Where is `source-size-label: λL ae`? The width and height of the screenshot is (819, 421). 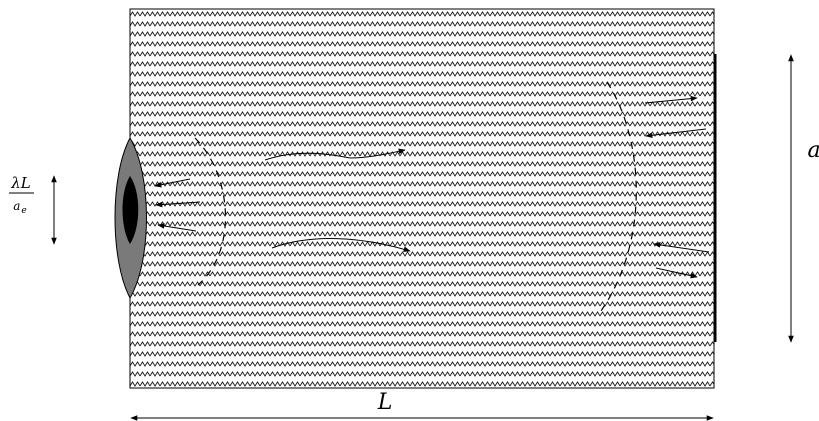 source-size-label: λL ae is located at coordinates (21, 195).